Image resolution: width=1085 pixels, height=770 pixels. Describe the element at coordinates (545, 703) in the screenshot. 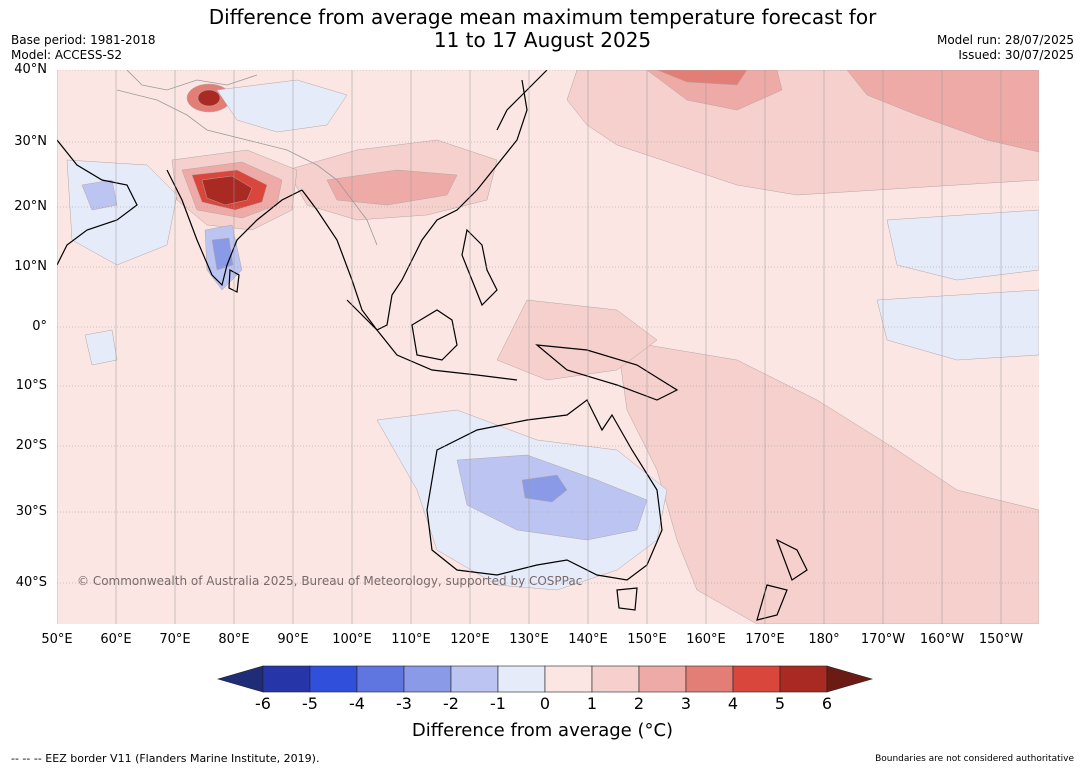

I see `colorbar-tick-label: 0` at that location.